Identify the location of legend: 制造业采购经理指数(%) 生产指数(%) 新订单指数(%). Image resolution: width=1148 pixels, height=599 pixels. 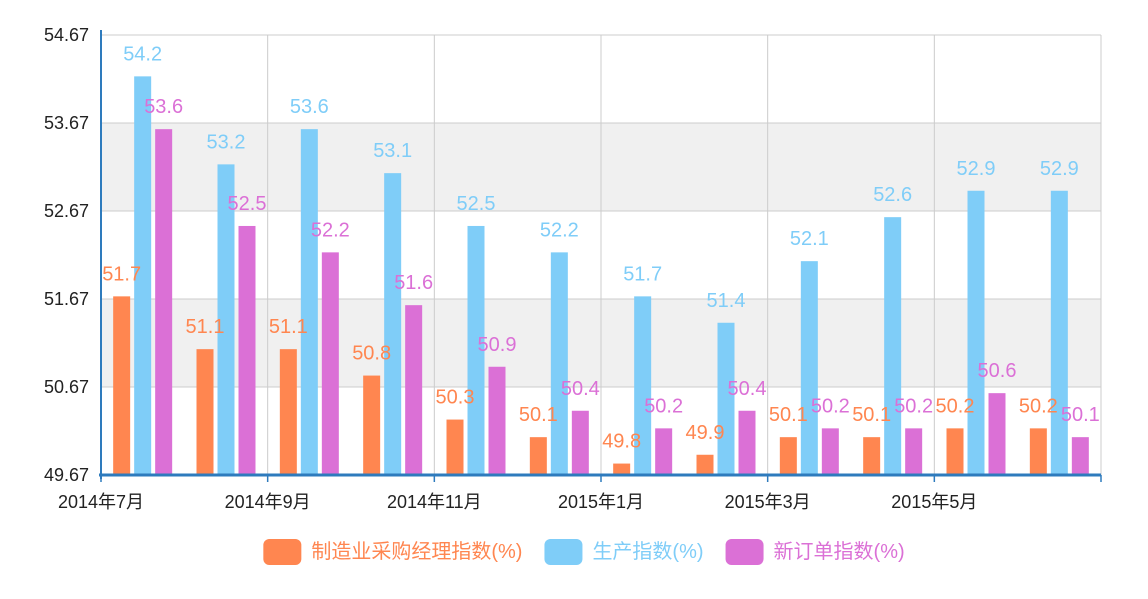
(584, 552).